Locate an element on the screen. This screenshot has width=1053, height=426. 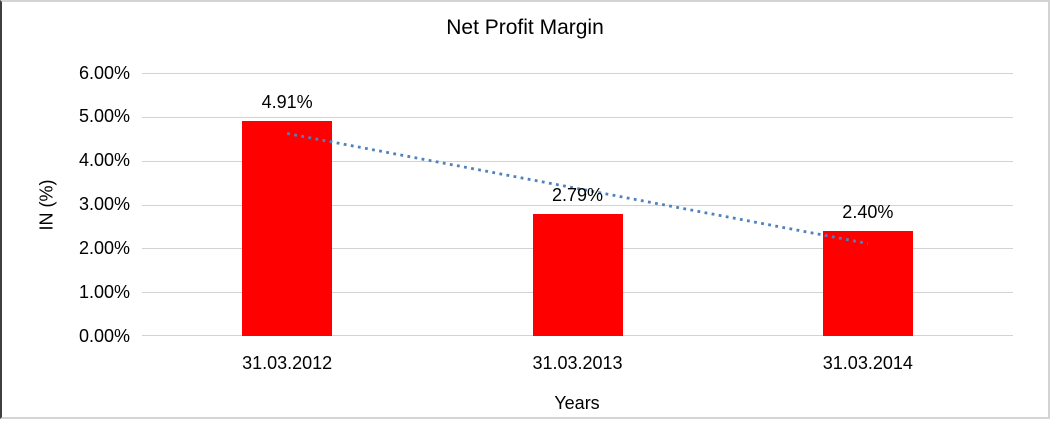
trendline-segment is located at coordinates (577, 188).